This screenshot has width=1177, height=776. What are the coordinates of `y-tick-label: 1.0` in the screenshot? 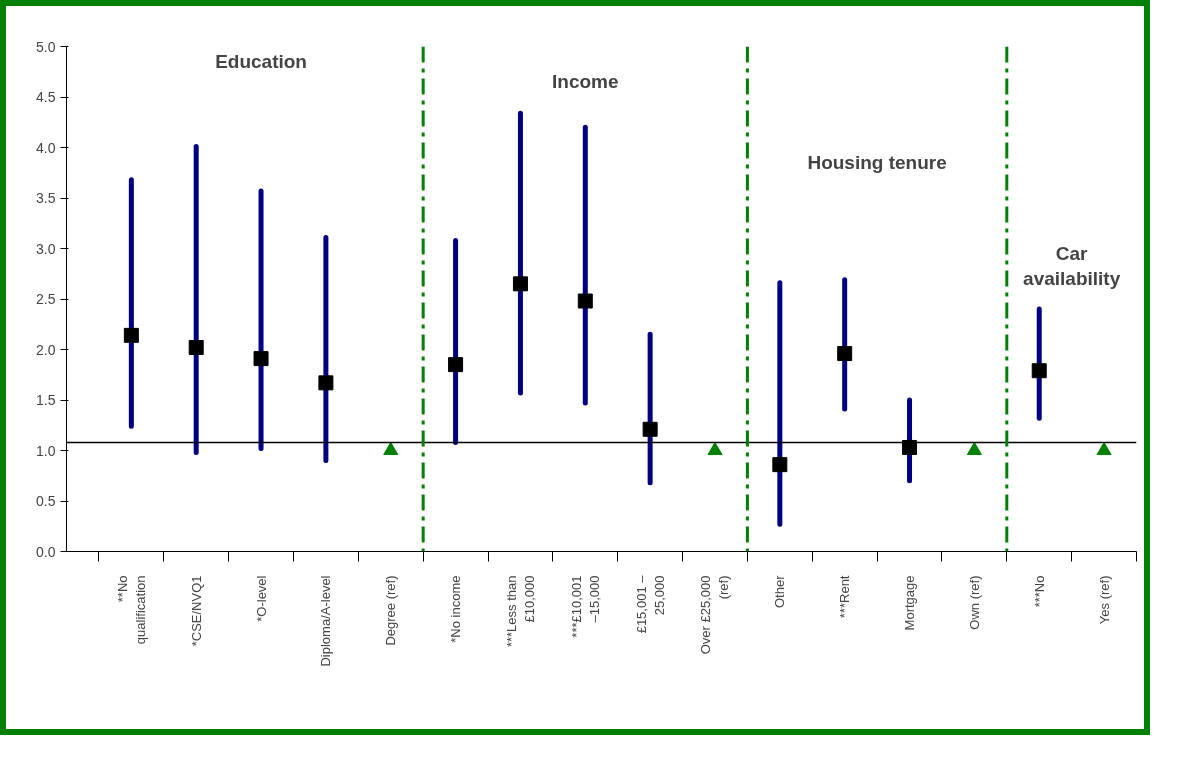 It's located at (46, 450).